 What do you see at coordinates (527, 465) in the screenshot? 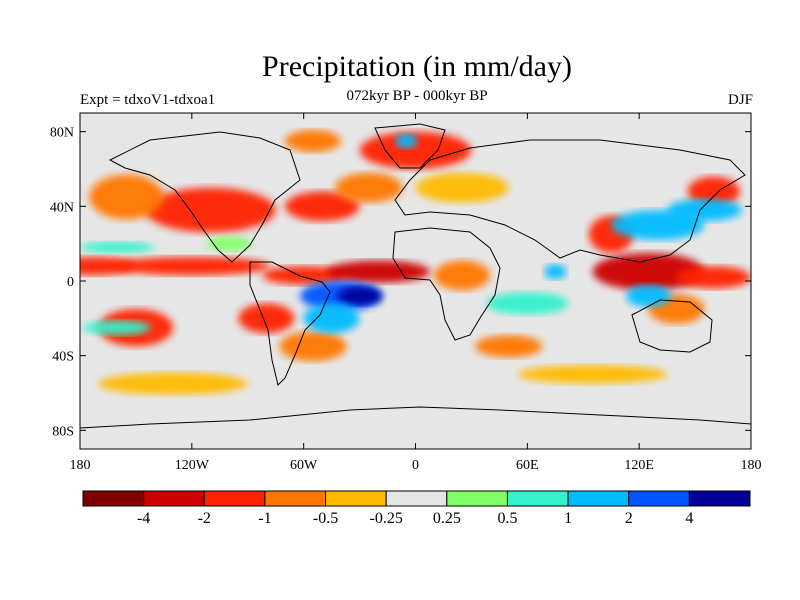
I see `x-tick-label-4: 60E` at bounding box center [527, 465].